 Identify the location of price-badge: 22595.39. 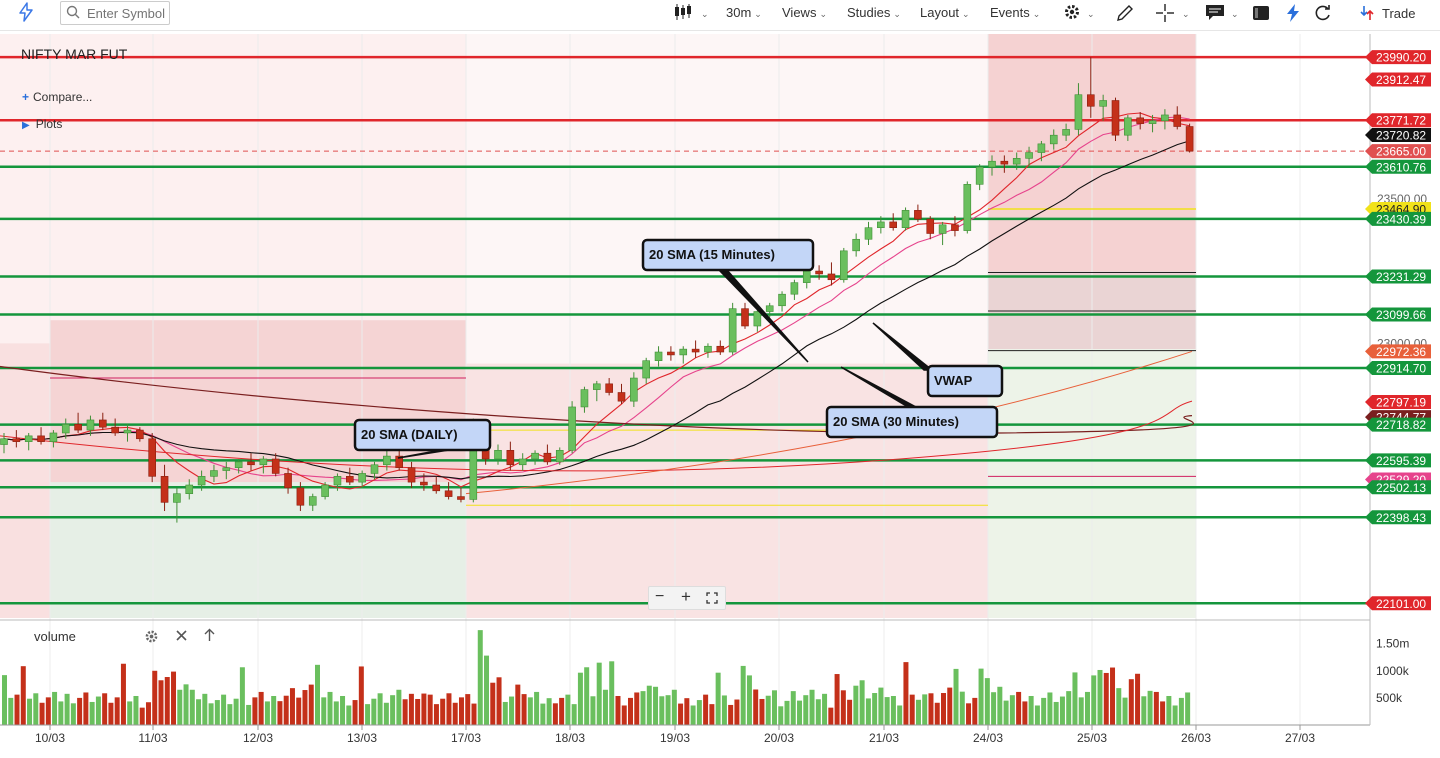
(1398, 460).